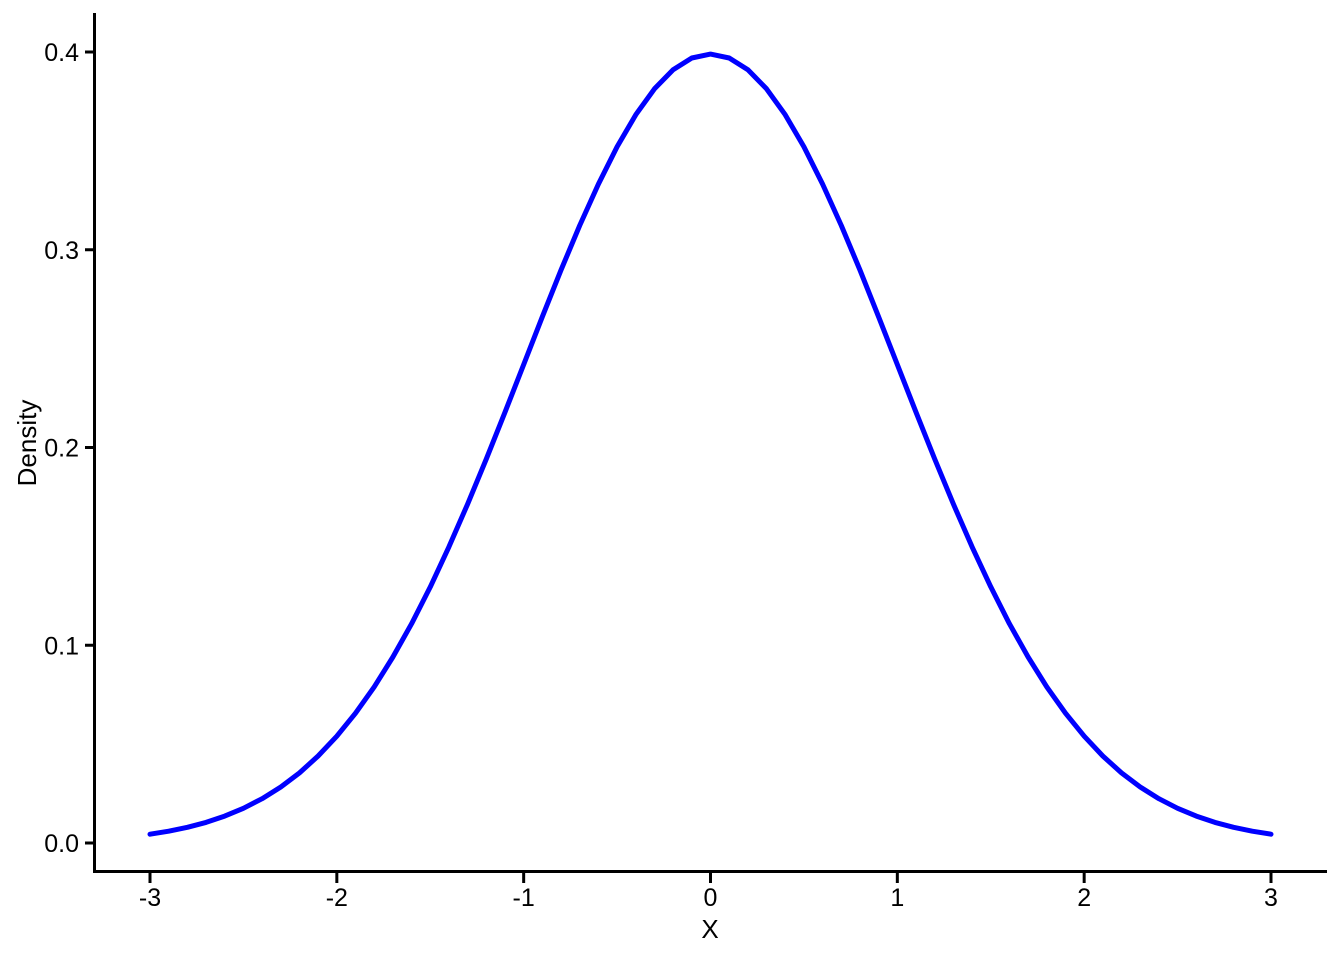 The width and height of the screenshot is (1344, 960). What do you see at coordinates (27, 443) in the screenshot?
I see `y-axis-title: Density` at bounding box center [27, 443].